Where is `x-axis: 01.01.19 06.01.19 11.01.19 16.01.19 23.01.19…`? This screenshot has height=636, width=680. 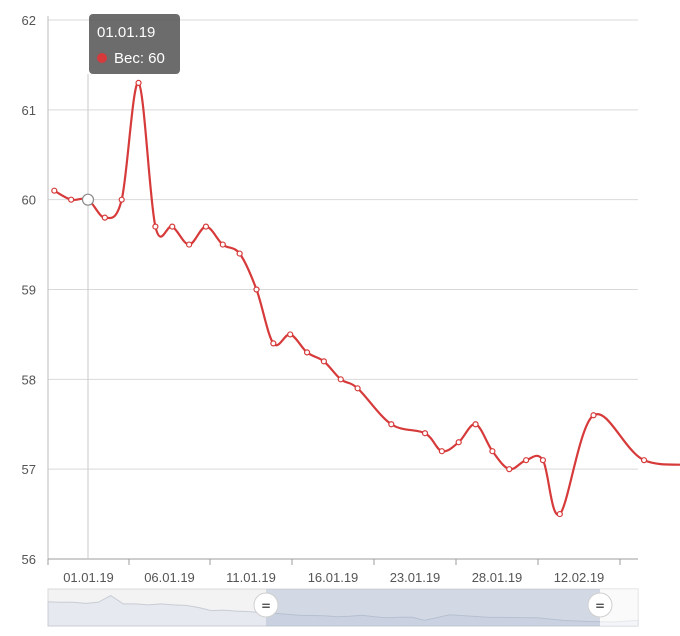 x-axis: 01.01.19 06.01.19 11.01.19 16.01.19 23.01.19… is located at coordinates (342, 571).